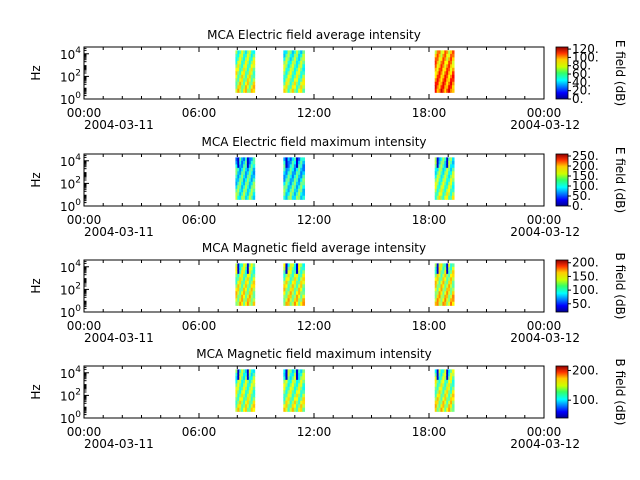 This screenshot has width=640, height=480. Describe the element at coordinates (429, 113) in the screenshot. I see `x-tick-label: 18:00` at that location.